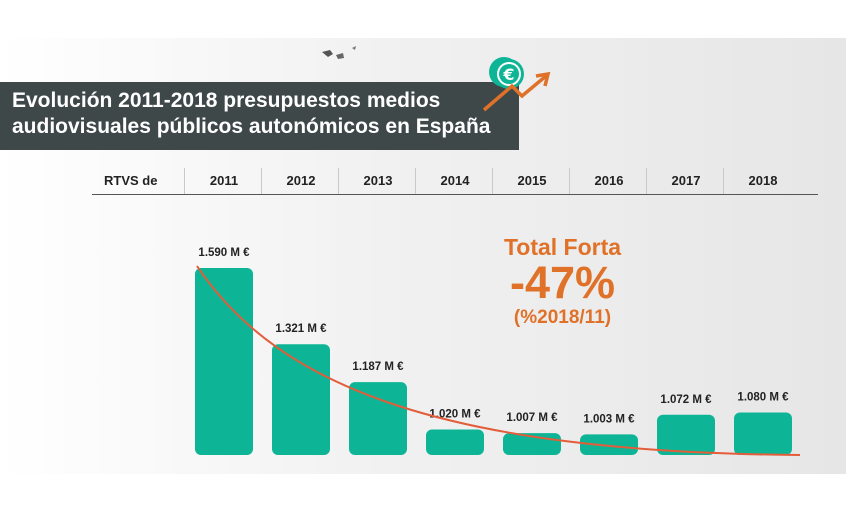 The height and width of the screenshot is (519, 846). What do you see at coordinates (301, 329) in the screenshot?
I see `value-label-2012: 1.321 M €` at bounding box center [301, 329].